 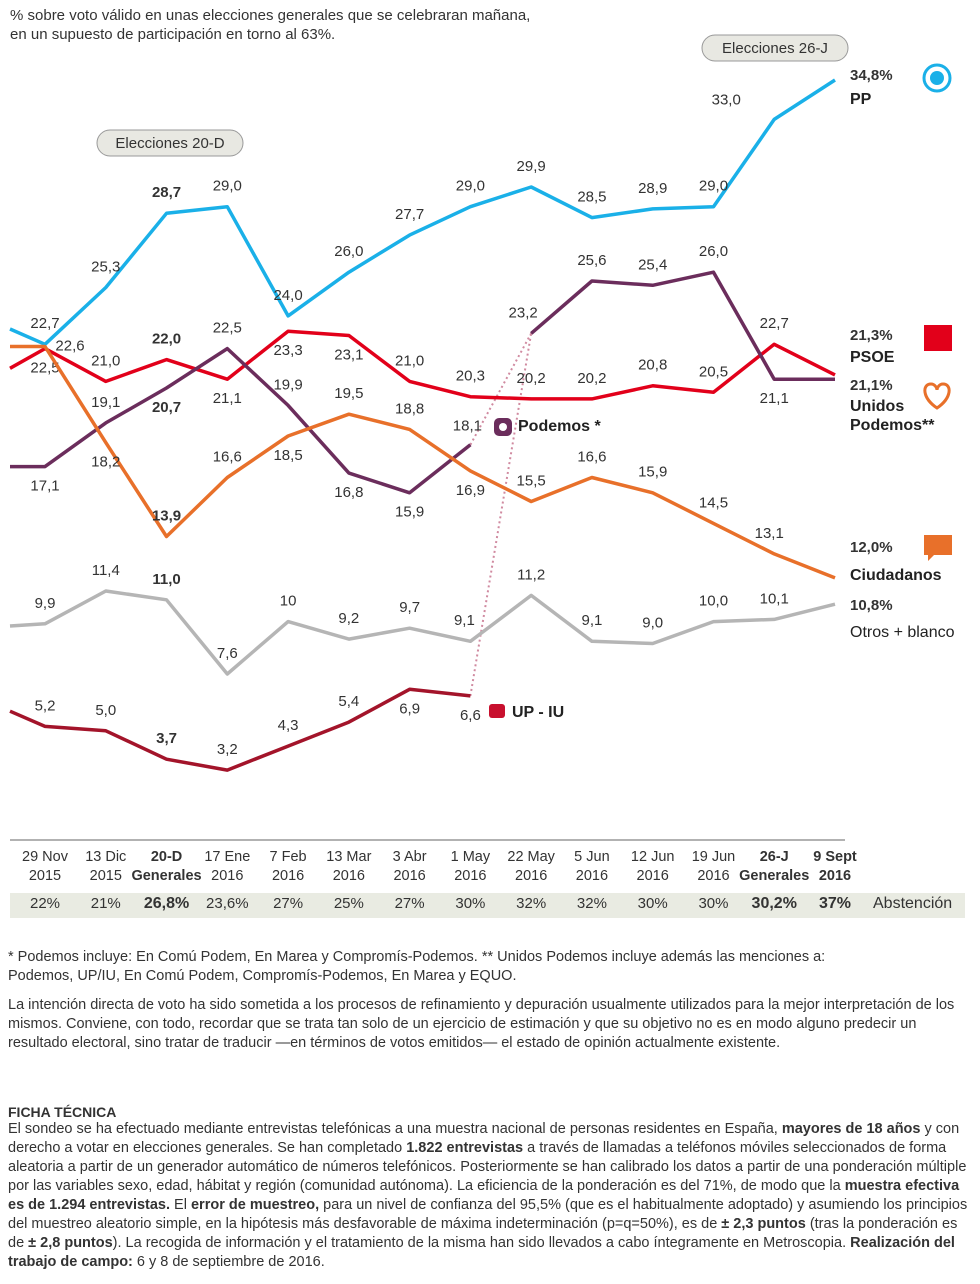 What do you see at coordinates (348, 355) in the screenshot?
I see `value-label: 23,1` at bounding box center [348, 355].